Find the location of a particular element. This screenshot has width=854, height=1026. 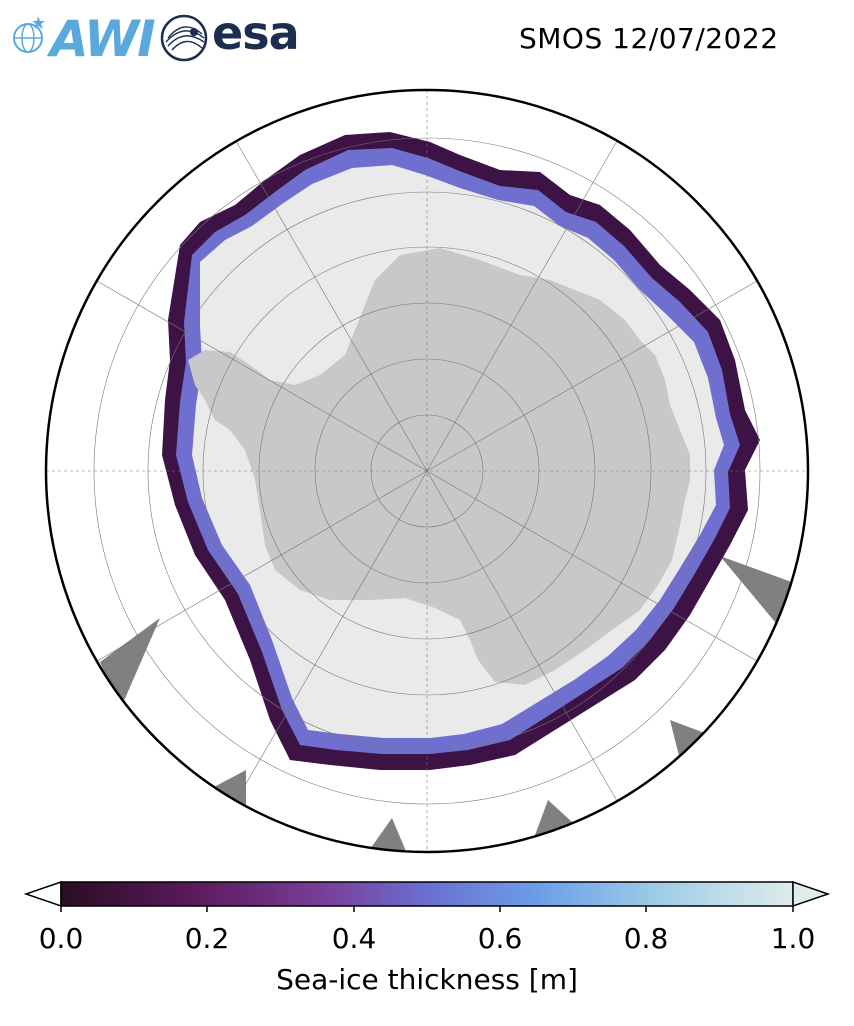

map-title: SMOS 12/07/2022 is located at coordinates (649, 38).